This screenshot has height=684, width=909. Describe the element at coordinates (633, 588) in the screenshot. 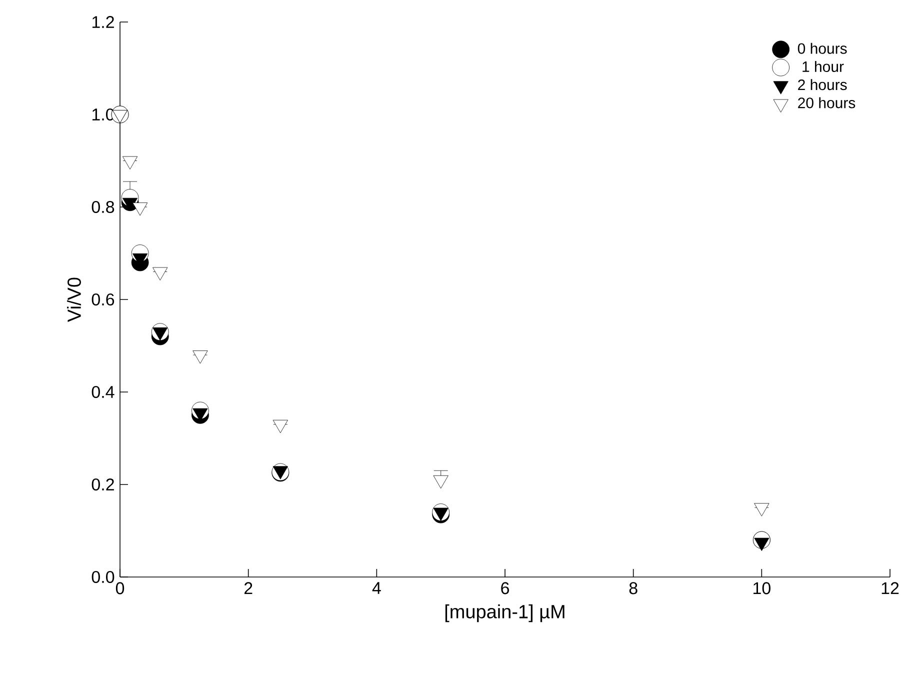

I see `x-tick-label: 8` at that location.